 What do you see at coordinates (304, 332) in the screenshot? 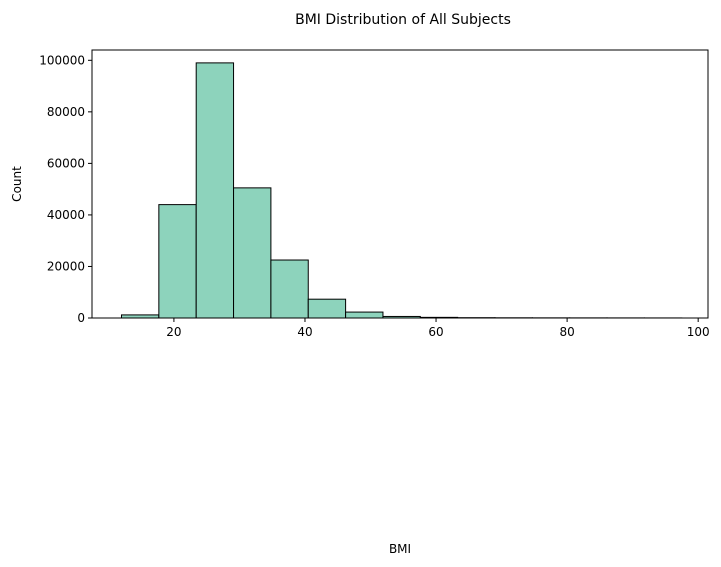
I see `x-tick-label: 40` at bounding box center [304, 332].